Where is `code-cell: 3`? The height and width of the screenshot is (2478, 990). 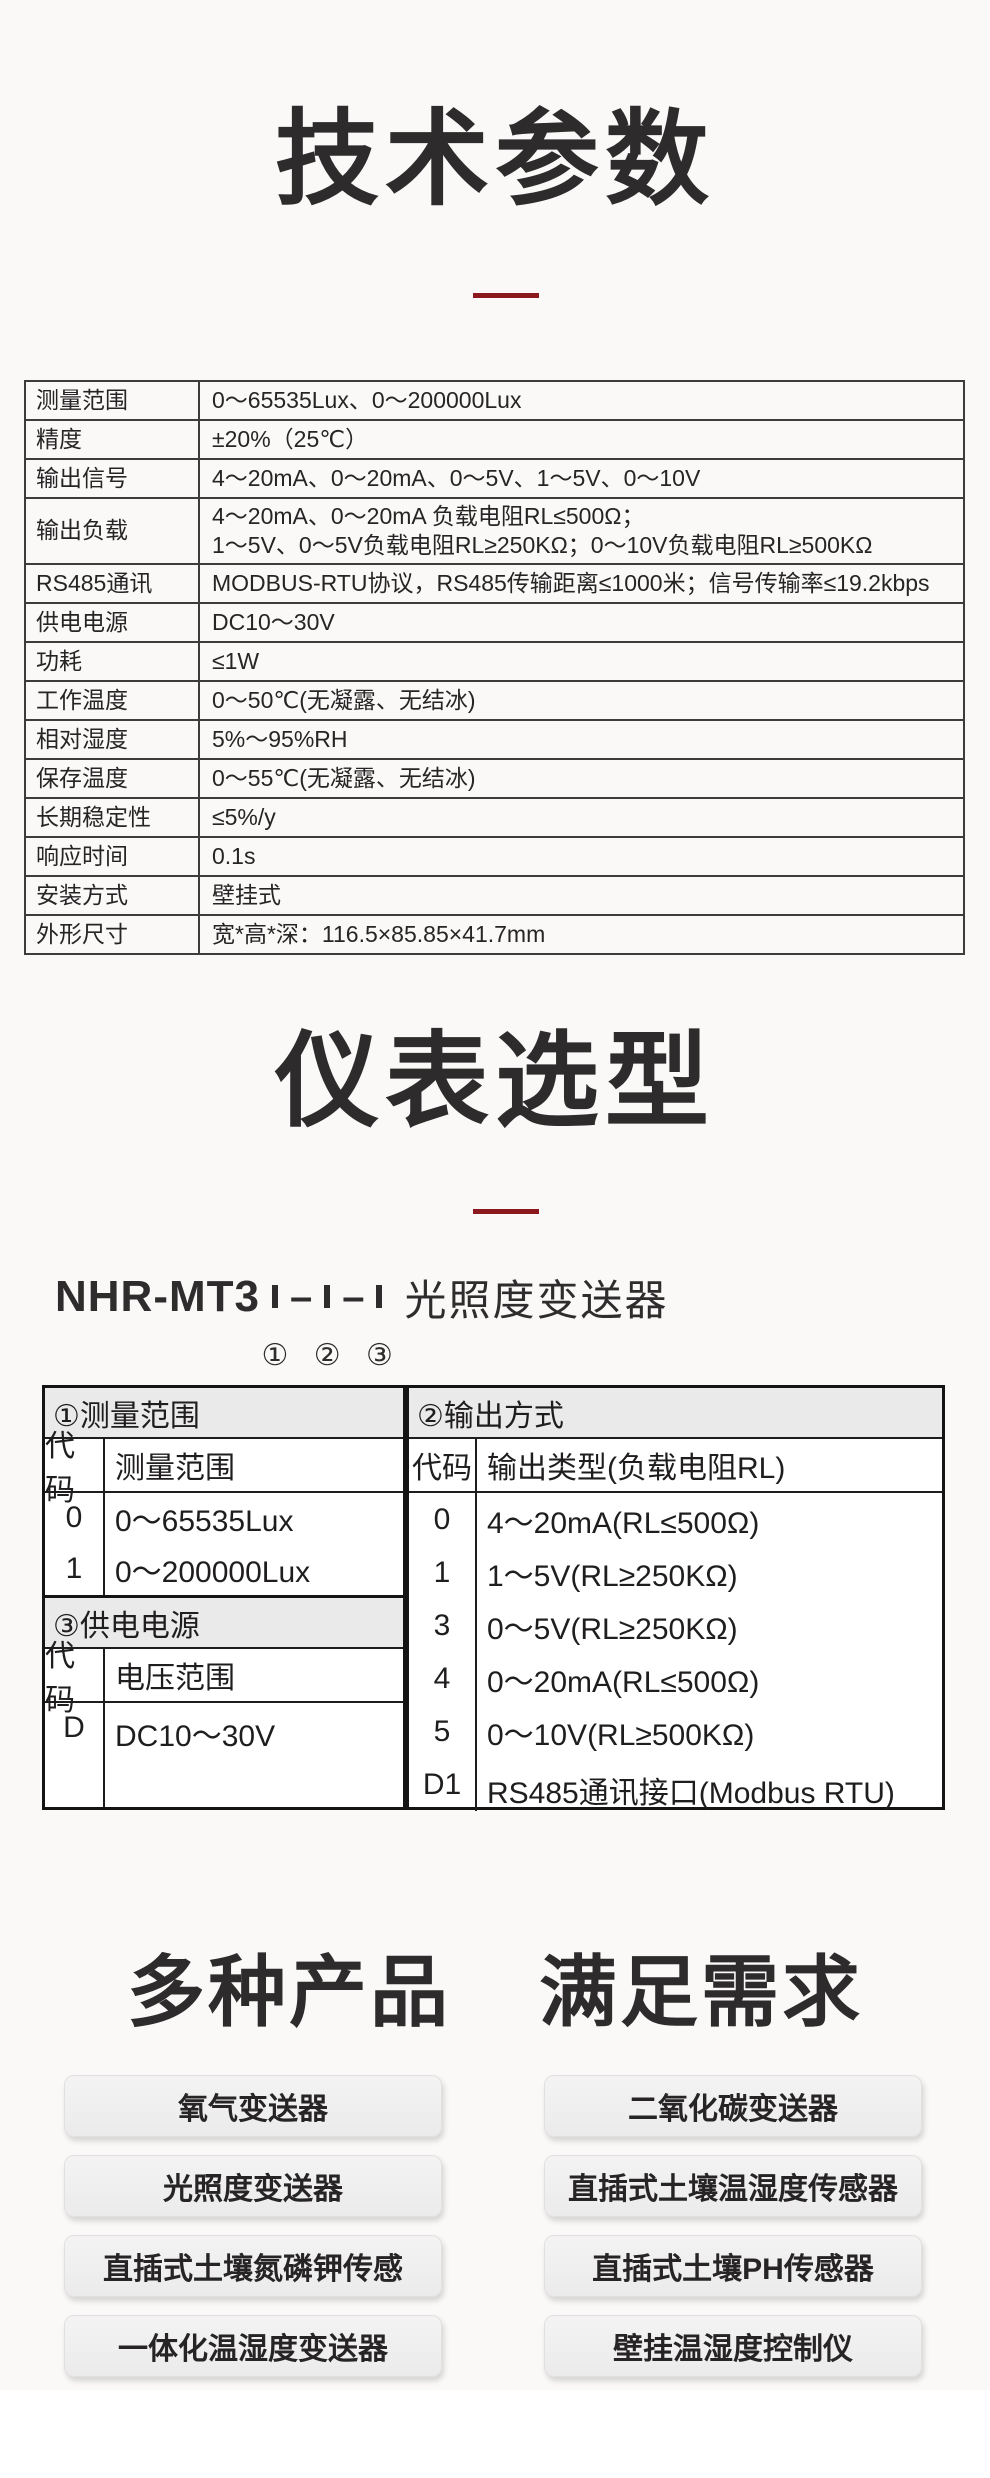
code-cell: 3 is located at coordinates (443, 1625).